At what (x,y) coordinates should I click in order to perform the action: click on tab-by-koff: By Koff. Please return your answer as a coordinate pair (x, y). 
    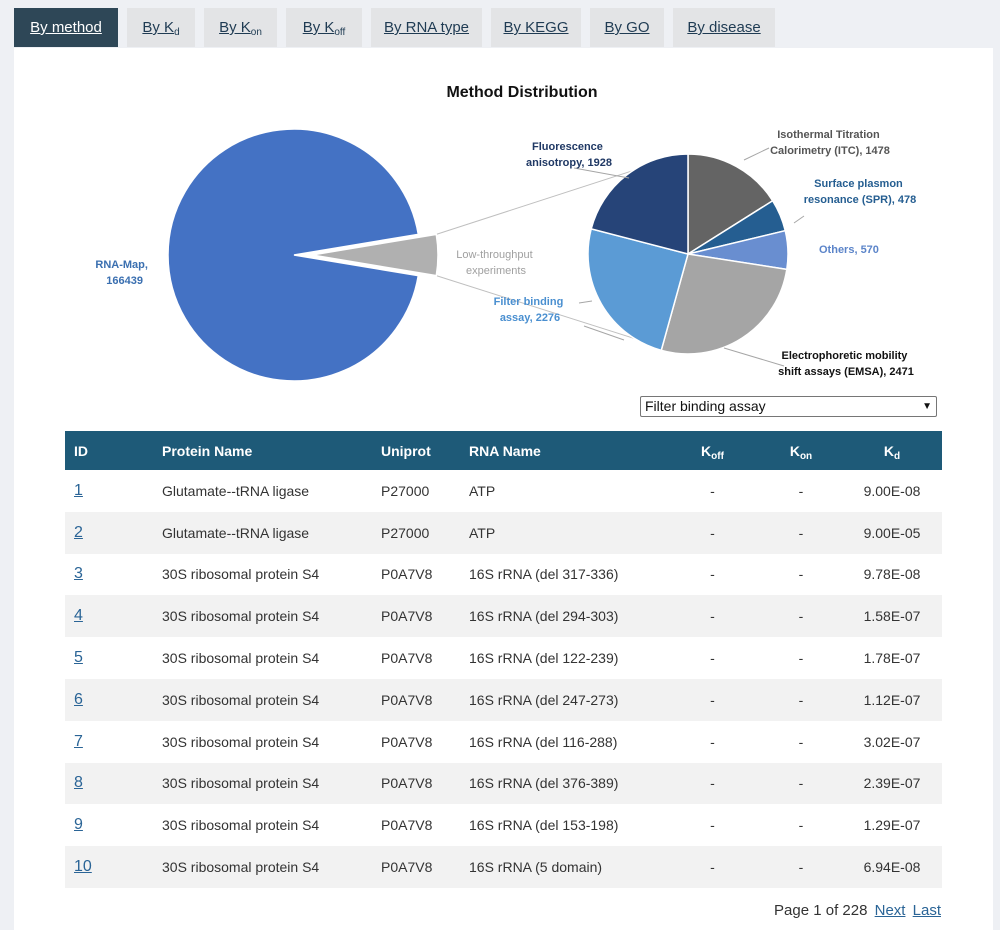
    Looking at the image, I should click on (324, 27).